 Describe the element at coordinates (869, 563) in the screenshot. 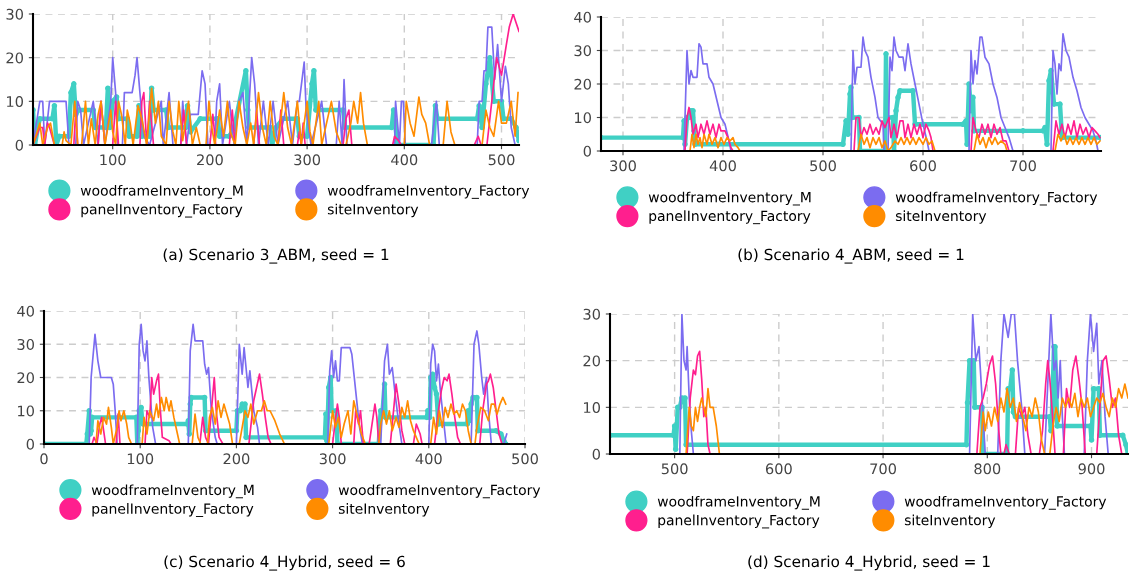

I see `text: (d) Scenario 4_Hybrid, seed = 1` at that location.